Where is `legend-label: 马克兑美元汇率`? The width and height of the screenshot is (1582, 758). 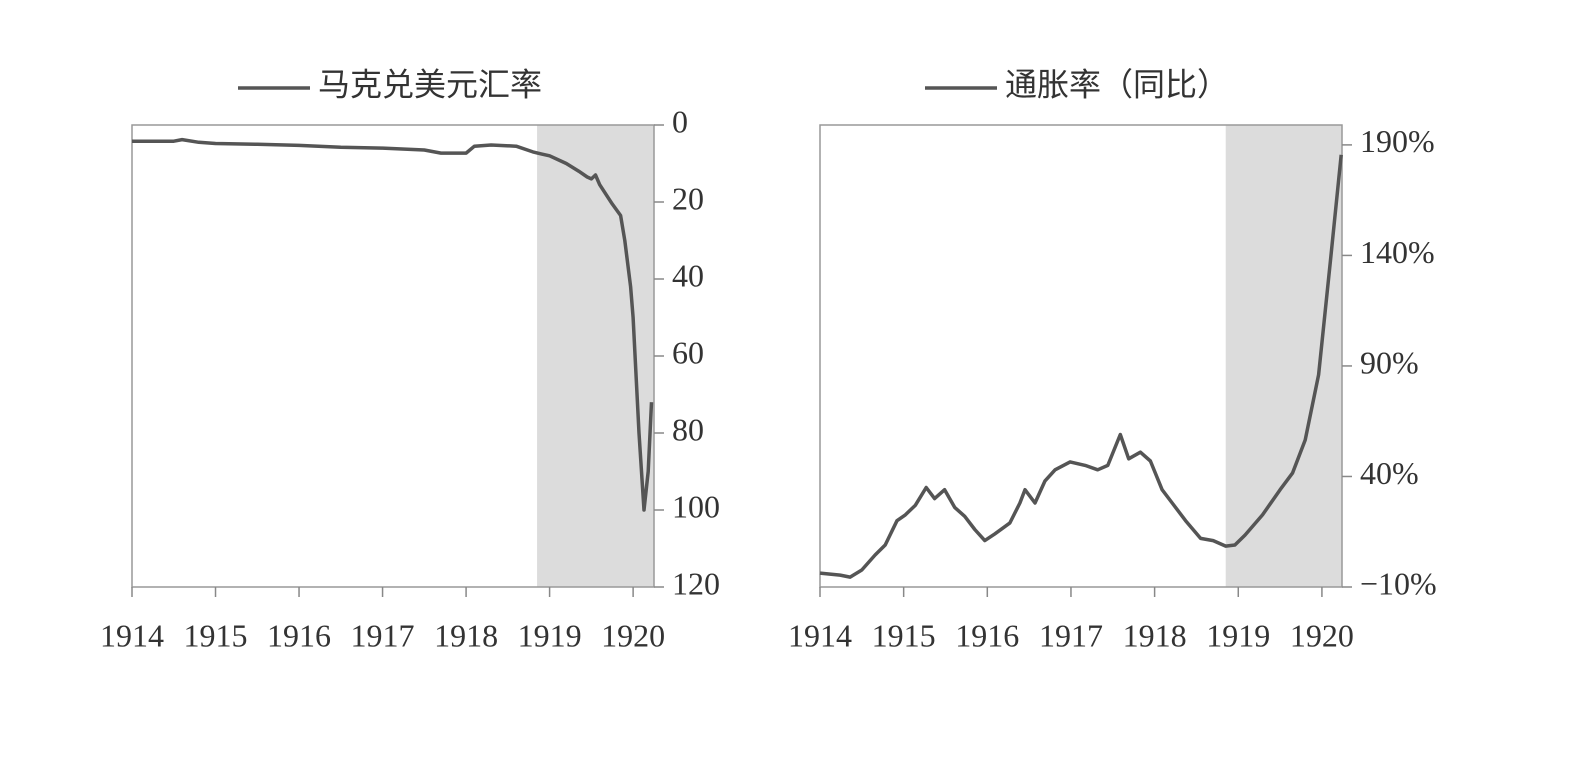 legend-label: 马克兑美元汇率 is located at coordinates (430, 84).